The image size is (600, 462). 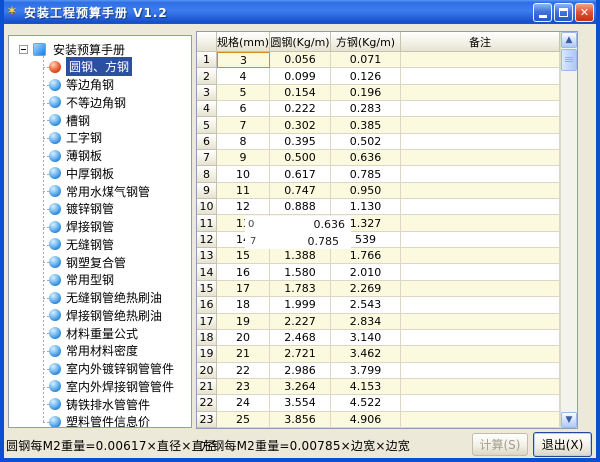 I want to click on square-steel-cell: 0.385, so click(x=366, y=125).